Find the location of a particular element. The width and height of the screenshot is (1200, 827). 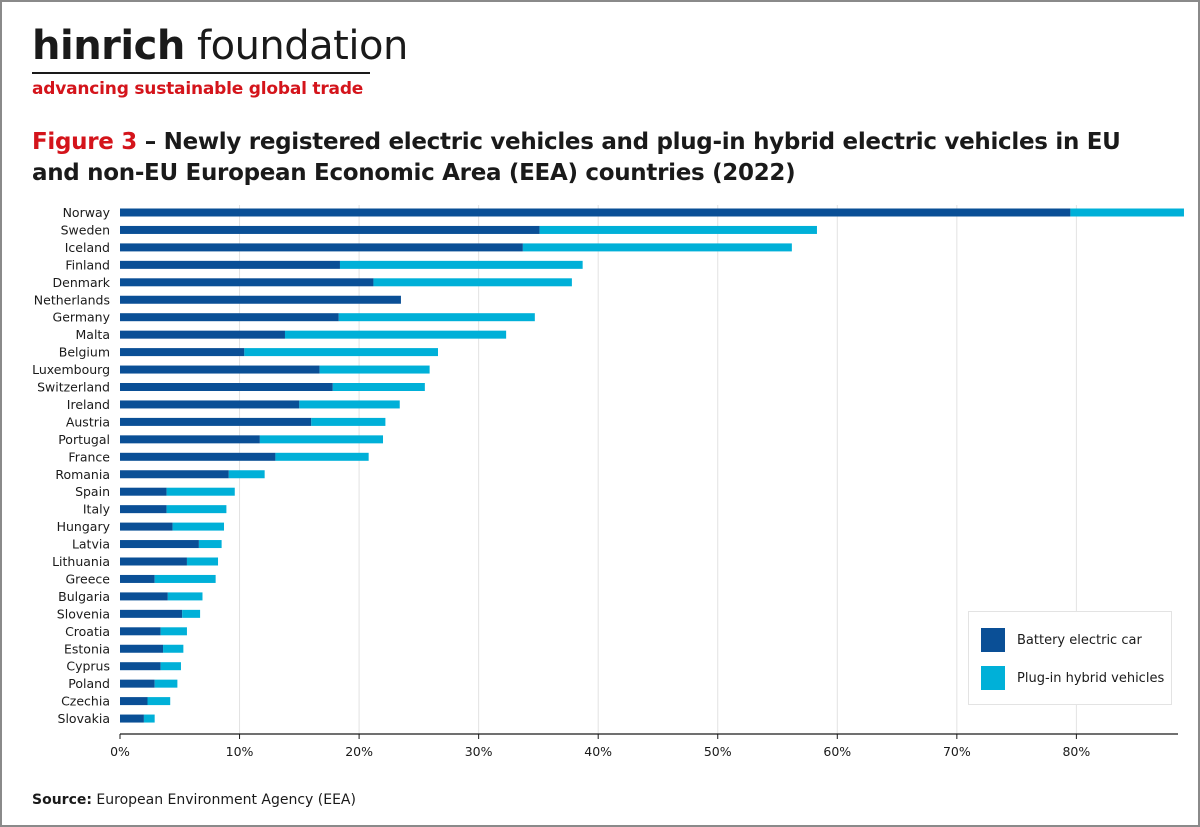

legend-item-battery: Battery electric car is located at coordinates (1061, 640).